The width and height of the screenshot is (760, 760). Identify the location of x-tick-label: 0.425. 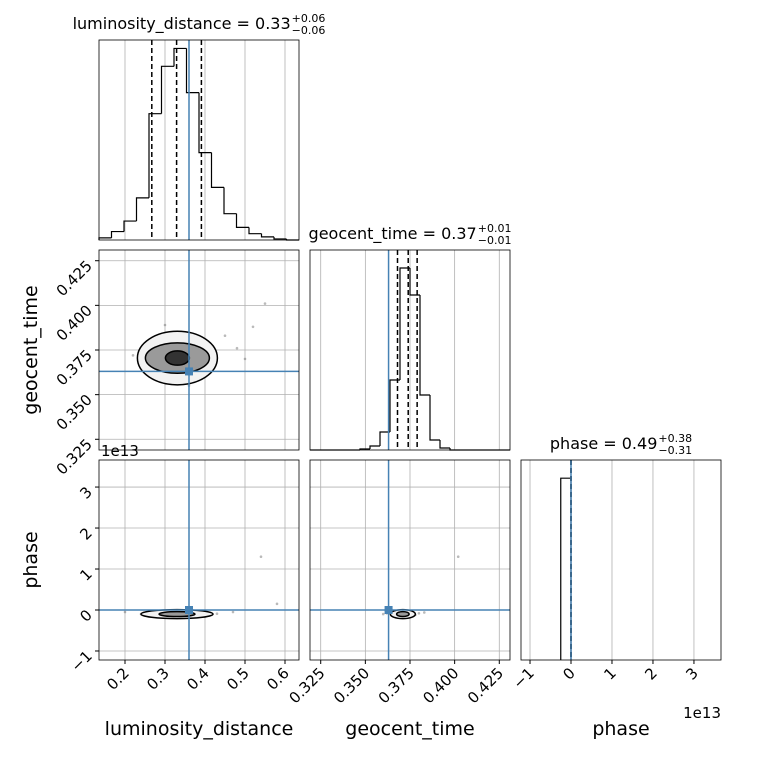
(485, 685).